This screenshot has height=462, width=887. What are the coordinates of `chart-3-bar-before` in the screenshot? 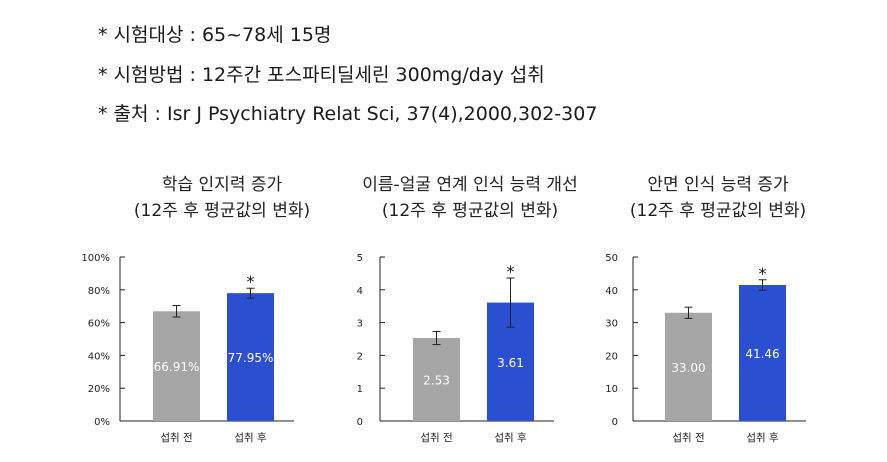 It's located at (688, 366).